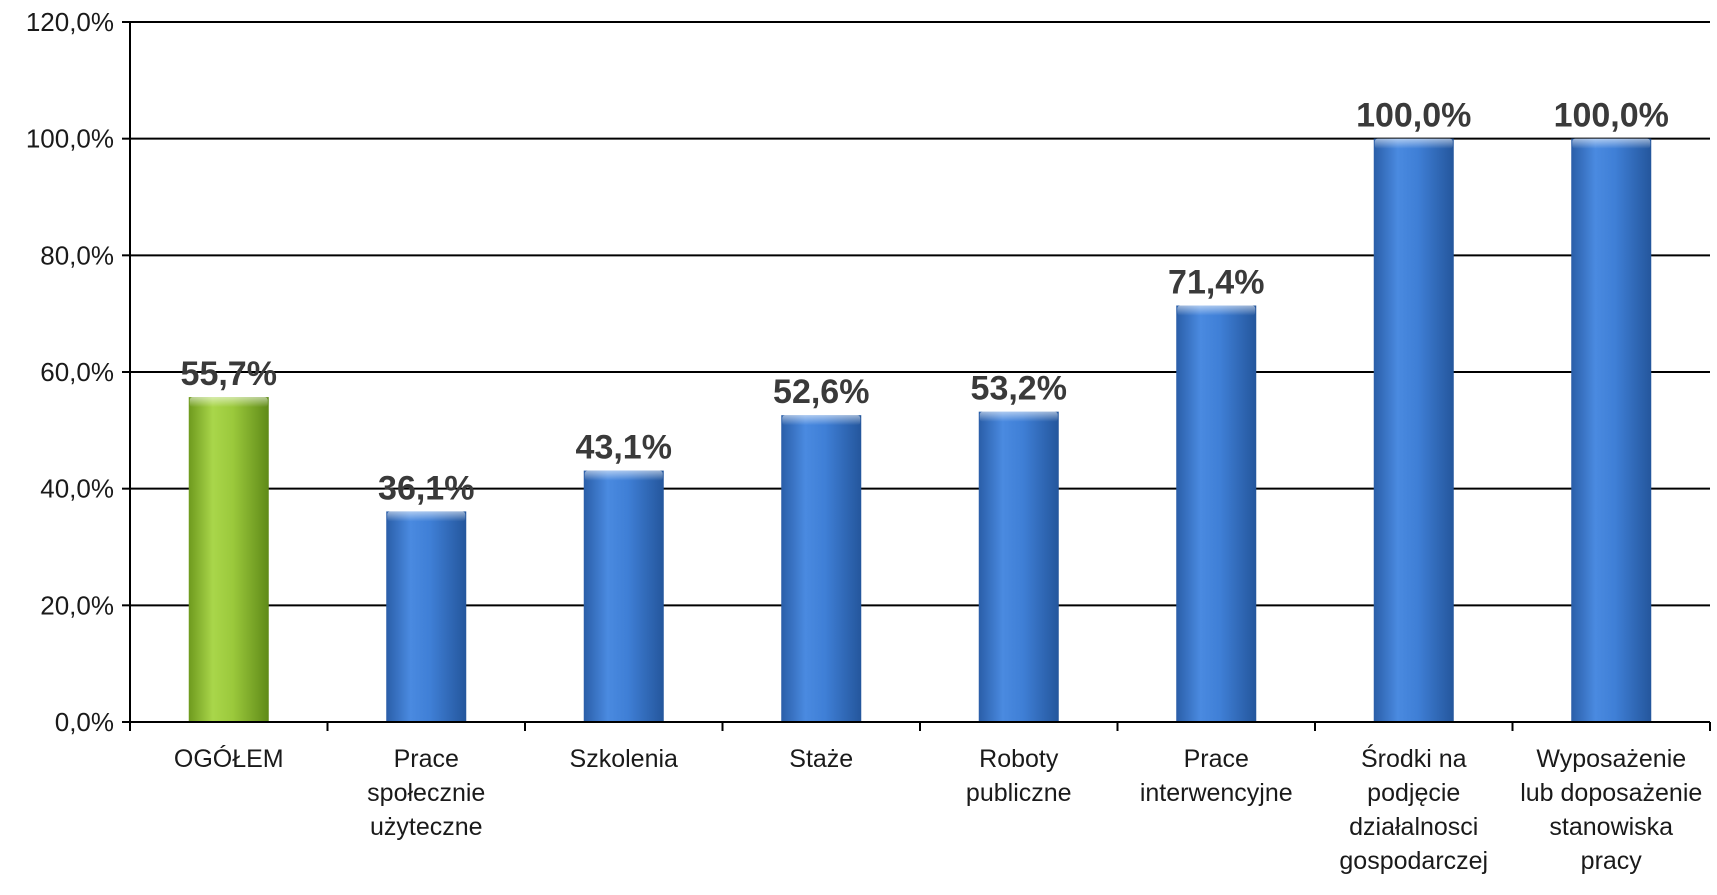  I want to click on x-tick-label-0: OGÓŁEM, so click(229, 758).